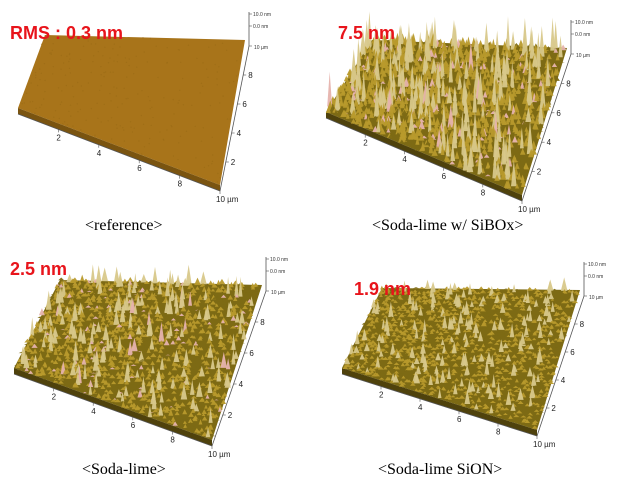 This screenshot has height=480, width=623. What do you see at coordinates (546, 127) in the screenshot?
I see `y-axis-line` at bounding box center [546, 127].